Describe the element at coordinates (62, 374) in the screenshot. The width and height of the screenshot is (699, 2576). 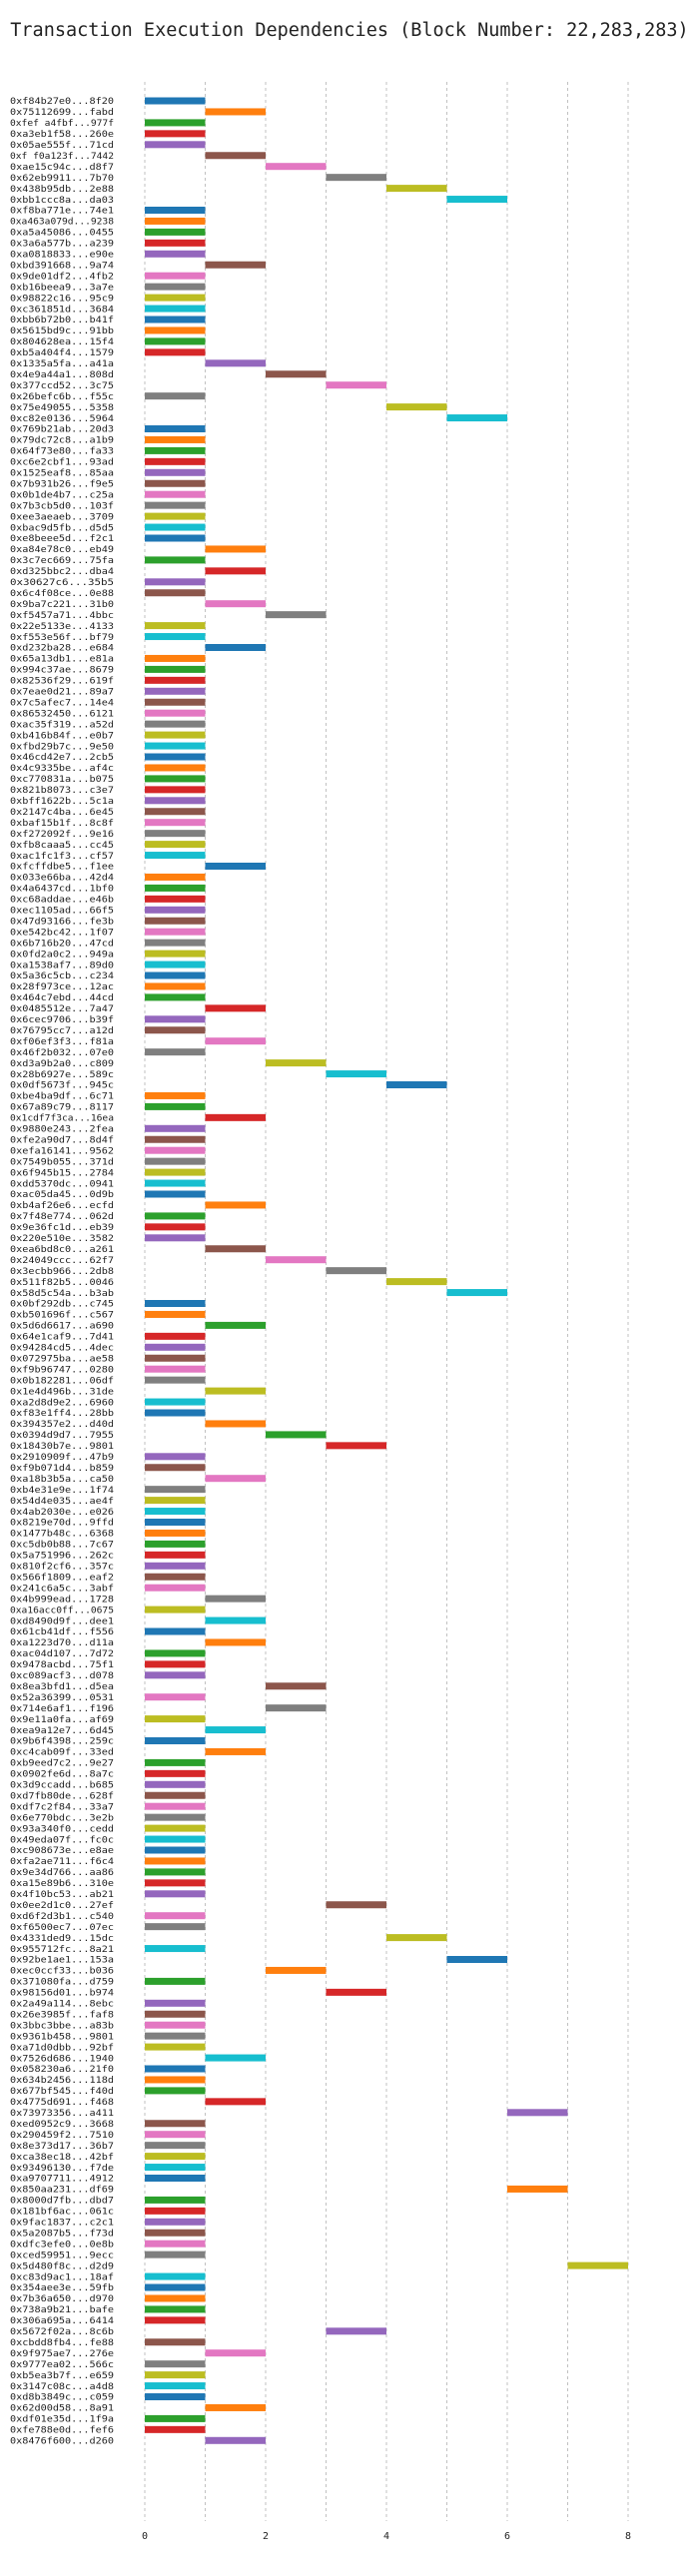
I see `y-tick-label: 0x4e9a44a1...808d` at that location.